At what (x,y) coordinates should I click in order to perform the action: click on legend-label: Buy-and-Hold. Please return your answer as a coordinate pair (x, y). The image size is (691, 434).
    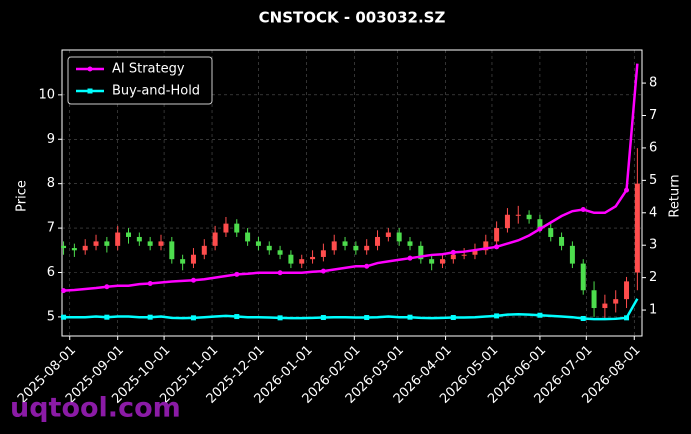
    Looking at the image, I should click on (156, 91).